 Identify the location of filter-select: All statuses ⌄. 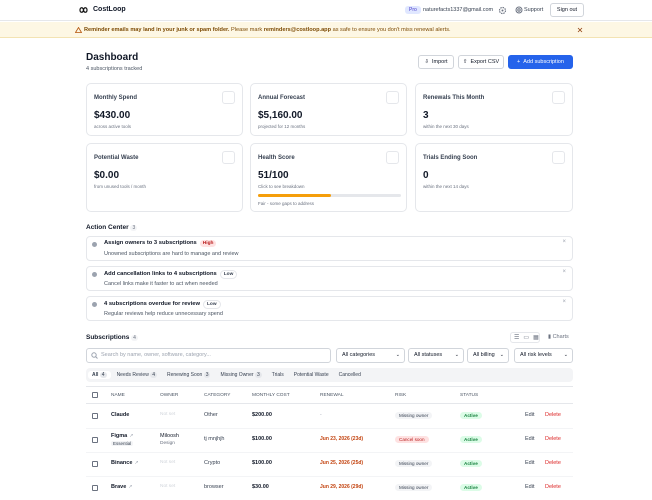
(436, 355).